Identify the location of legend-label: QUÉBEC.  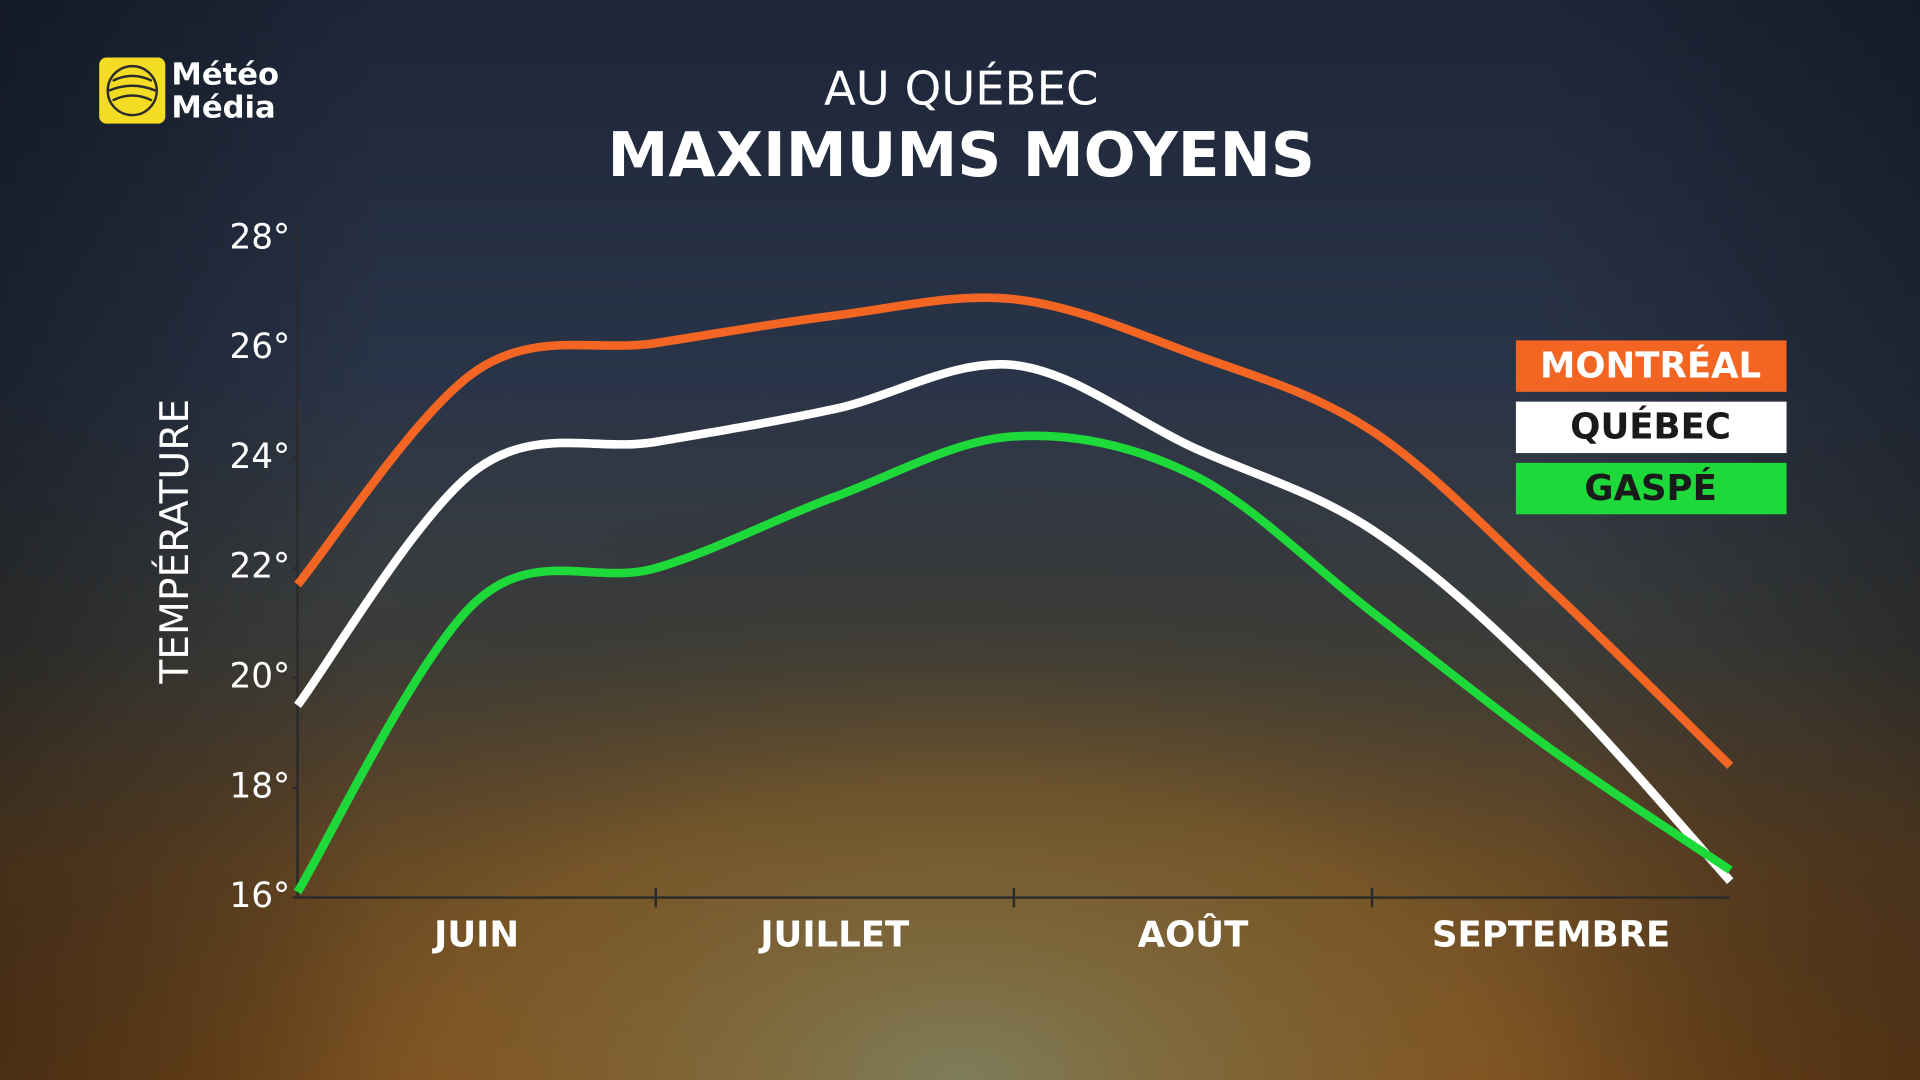
(1650, 427).